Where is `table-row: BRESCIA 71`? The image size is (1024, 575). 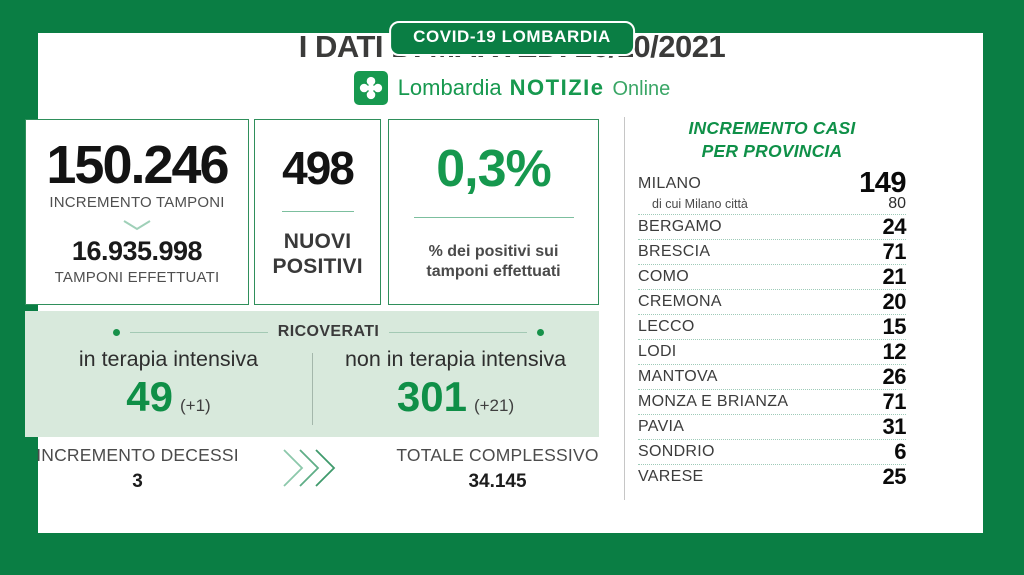 table-row: BRESCIA 71 is located at coordinates (772, 251).